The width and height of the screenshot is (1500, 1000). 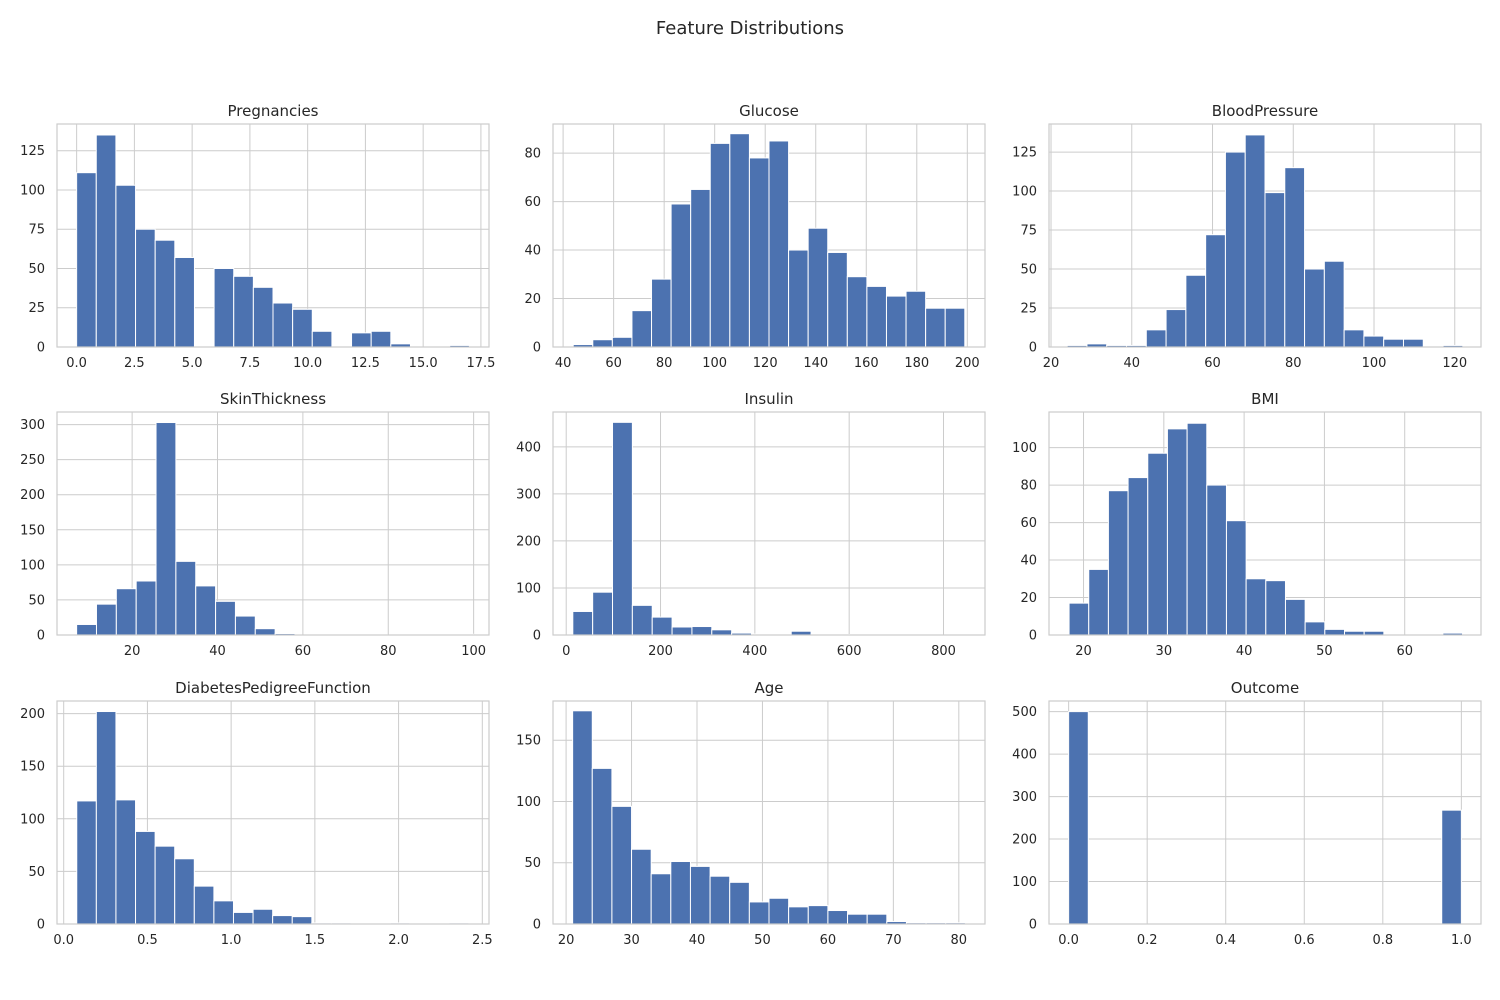 I want to click on x-tick-label: 20, so click(x=1051, y=363).